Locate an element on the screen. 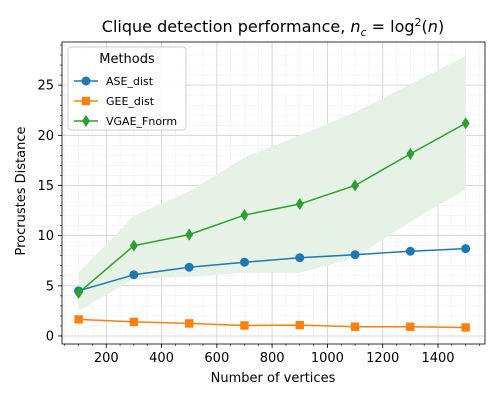  legend-label-gee_dist: GEE_dist is located at coordinates (130, 101).